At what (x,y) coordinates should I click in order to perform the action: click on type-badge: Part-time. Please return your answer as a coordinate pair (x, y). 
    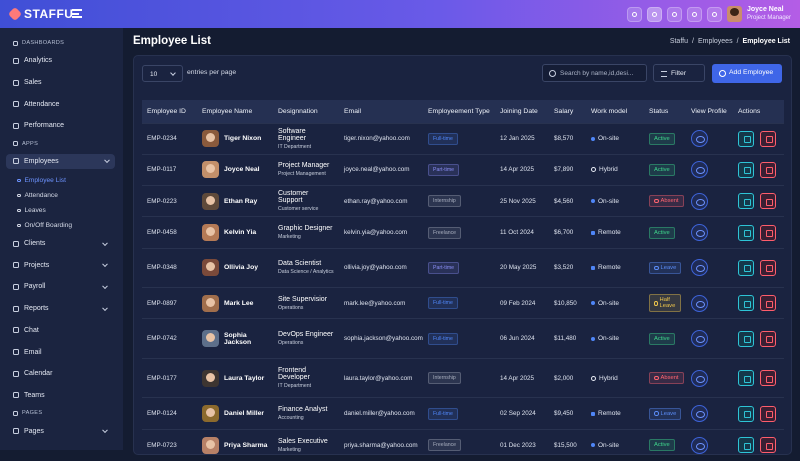
    Looking at the image, I should click on (444, 169).